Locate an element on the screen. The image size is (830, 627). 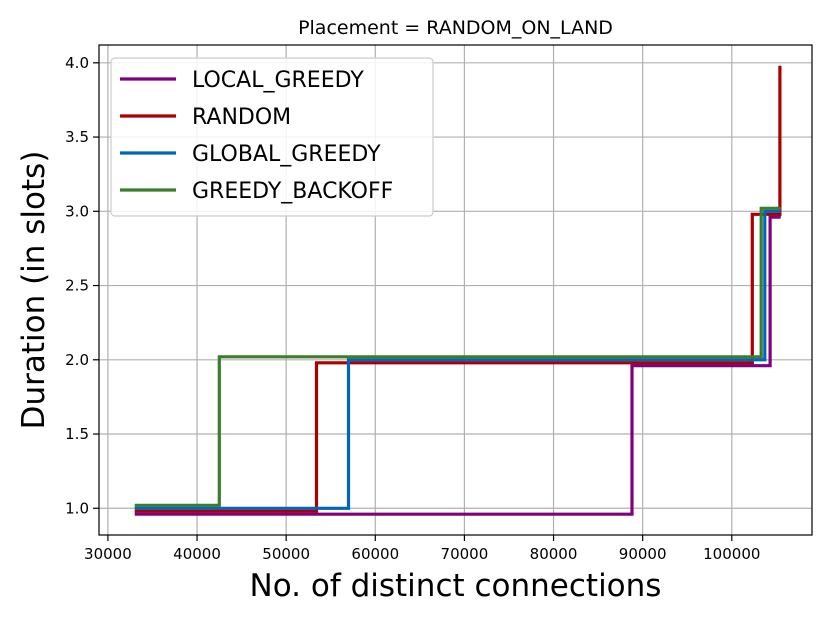
y-tick-label: 3.0 is located at coordinates (77, 211).